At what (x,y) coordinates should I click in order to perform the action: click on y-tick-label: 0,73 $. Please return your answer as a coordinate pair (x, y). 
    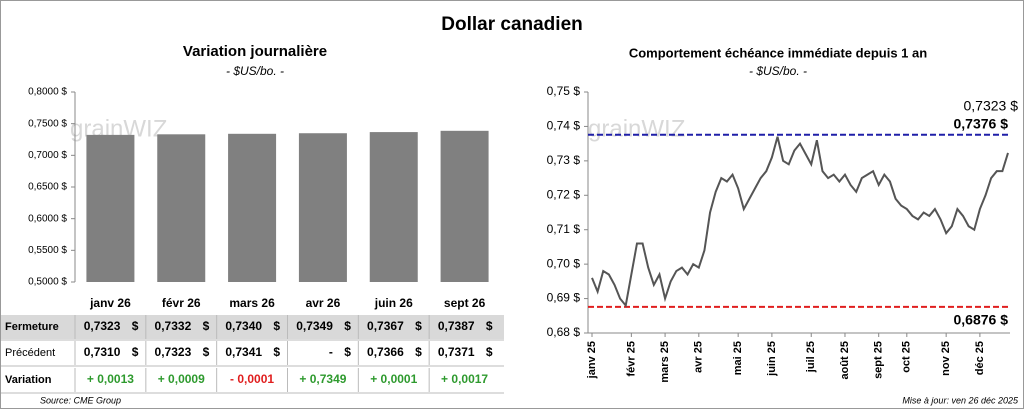
    Looking at the image, I should click on (564, 160).